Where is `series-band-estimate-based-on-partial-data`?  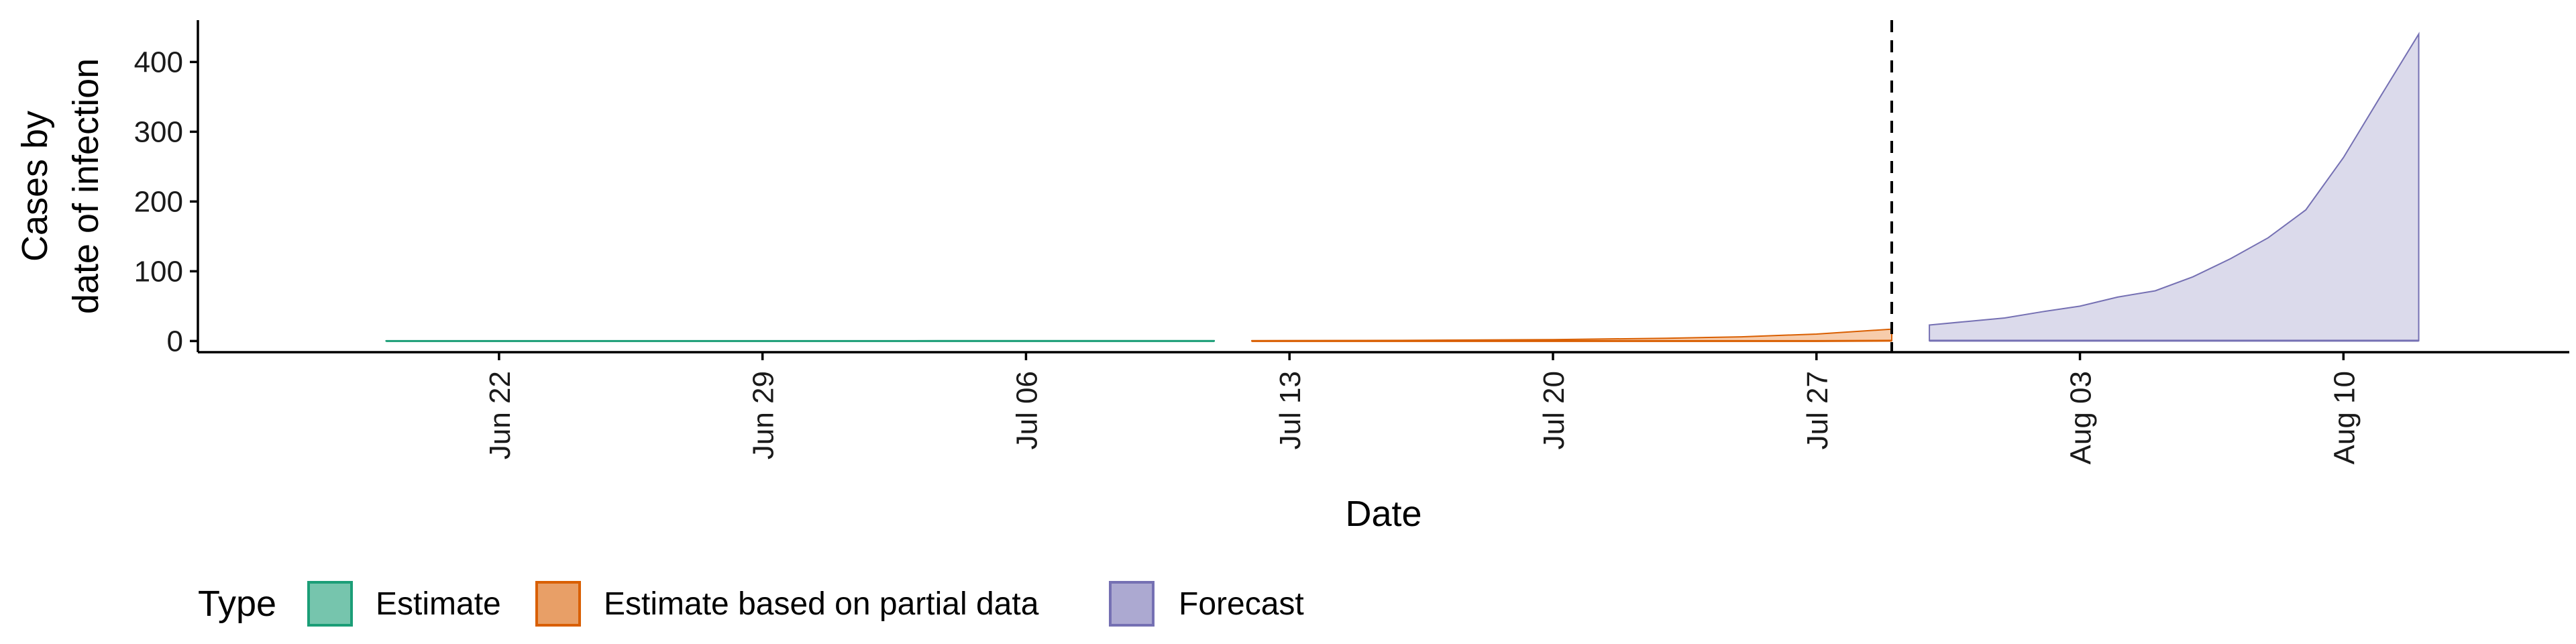
series-band-estimate-based-on-partial-data is located at coordinates (1571, 335).